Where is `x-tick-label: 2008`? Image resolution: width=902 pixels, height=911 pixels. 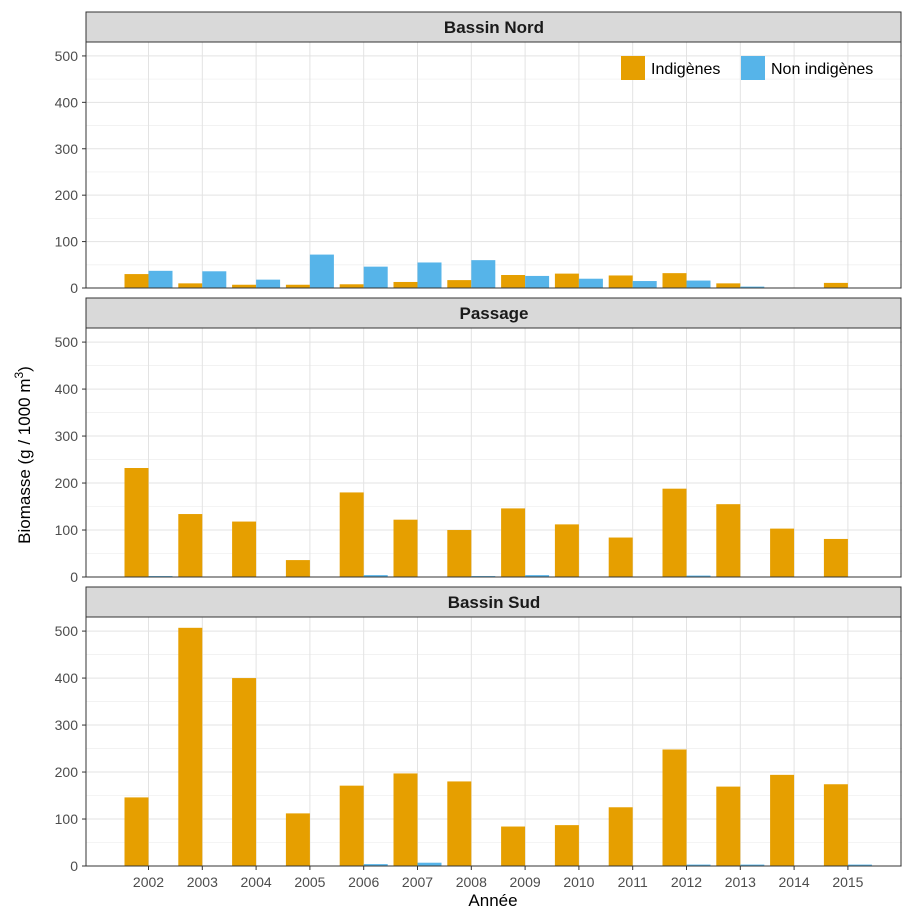
x-tick-label: 2008 is located at coordinates (471, 882).